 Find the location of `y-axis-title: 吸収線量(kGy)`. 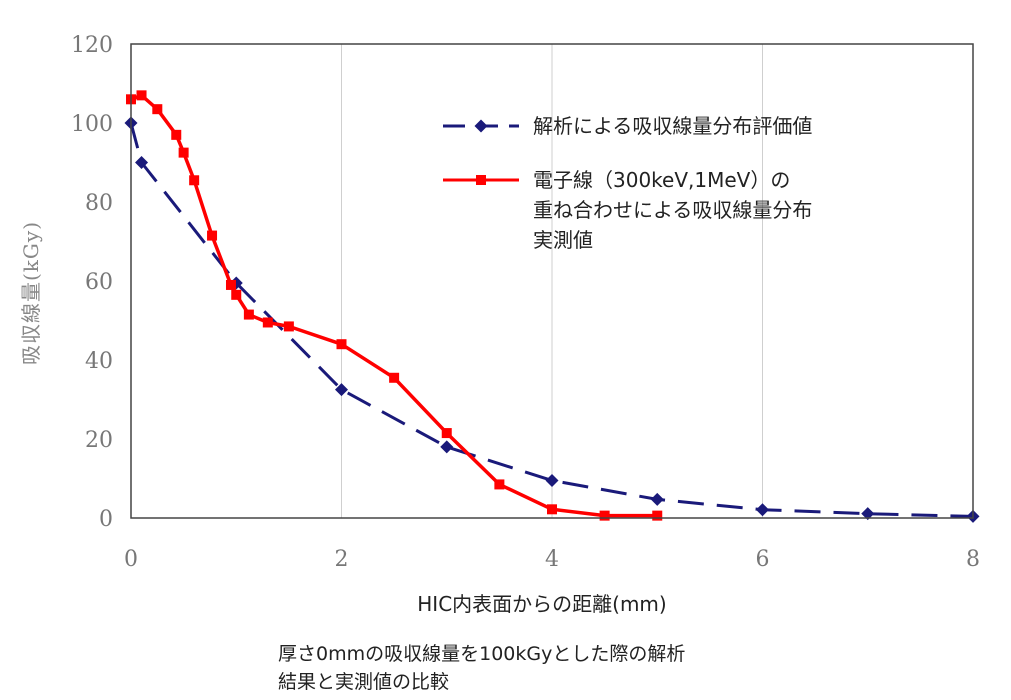

y-axis-title: 吸収線量(kGy) is located at coordinates (31, 293).